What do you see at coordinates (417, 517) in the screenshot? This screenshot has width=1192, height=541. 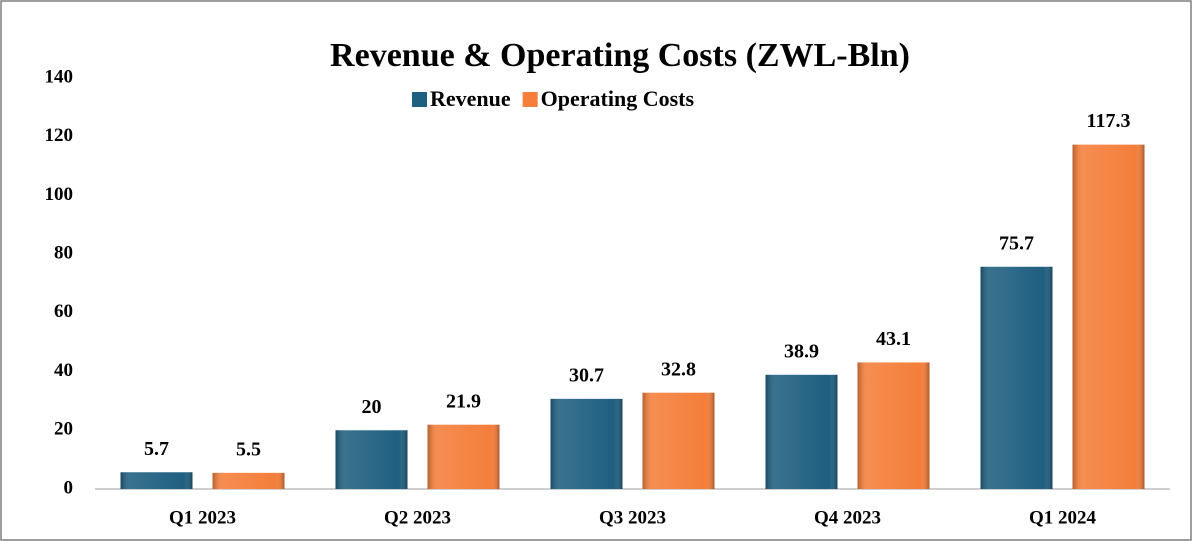 I see `x-tick-label: Q2 2023` at bounding box center [417, 517].